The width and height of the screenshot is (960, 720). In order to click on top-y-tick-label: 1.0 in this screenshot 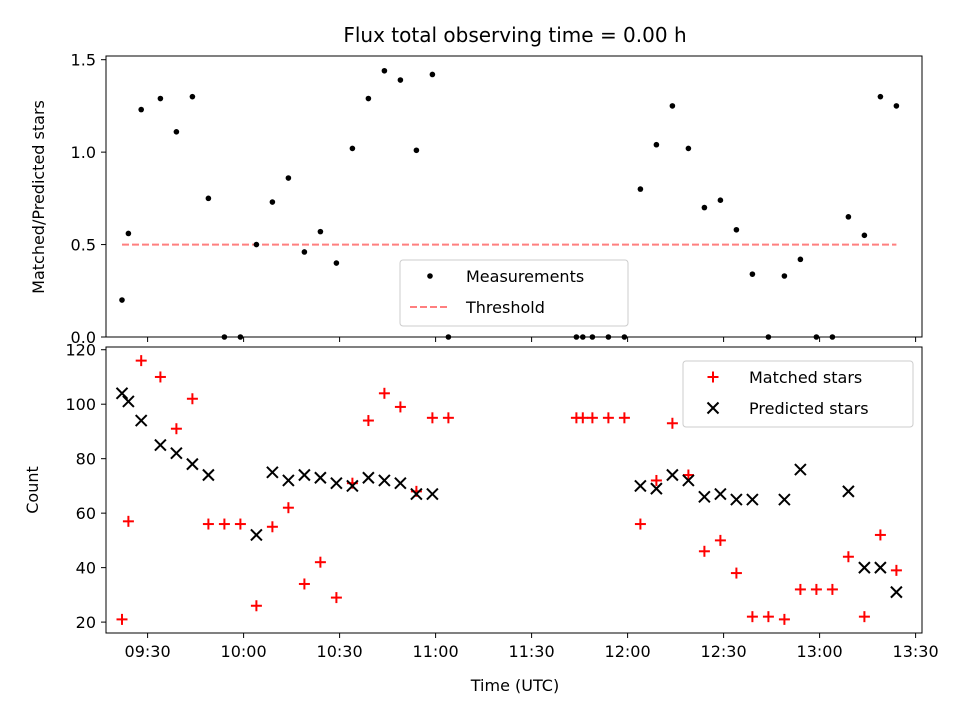, I will do `click(83, 152)`.